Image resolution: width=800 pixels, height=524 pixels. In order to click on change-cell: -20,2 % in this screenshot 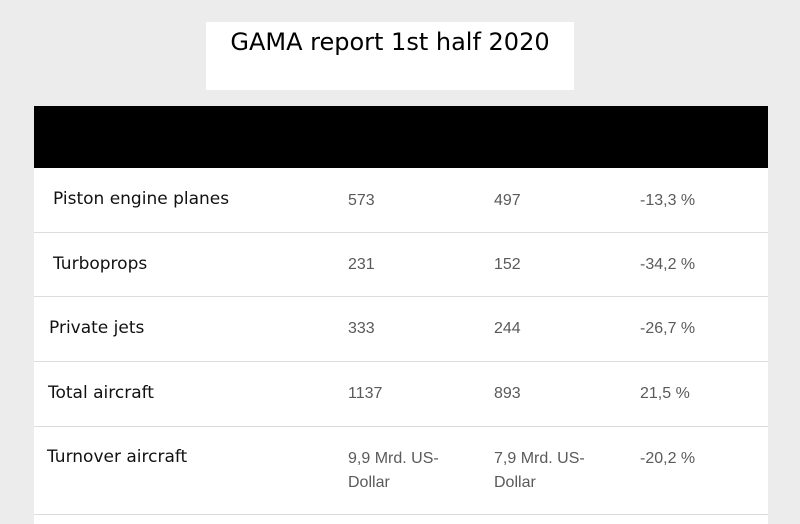, I will do `click(668, 458)`.